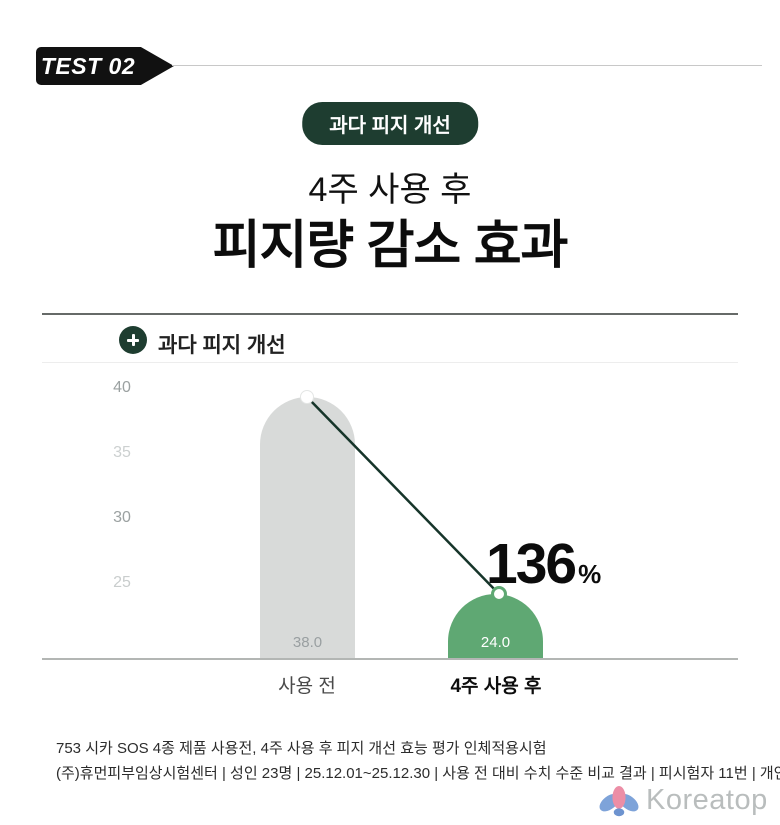  I want to click on improvement-annotation: 136%, so click(543, 564).